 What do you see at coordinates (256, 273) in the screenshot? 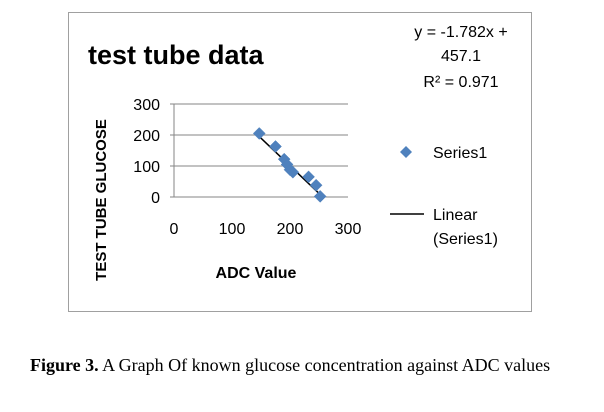
I see `x-axis-label: ADC Value` at bounding box center [256, 273].